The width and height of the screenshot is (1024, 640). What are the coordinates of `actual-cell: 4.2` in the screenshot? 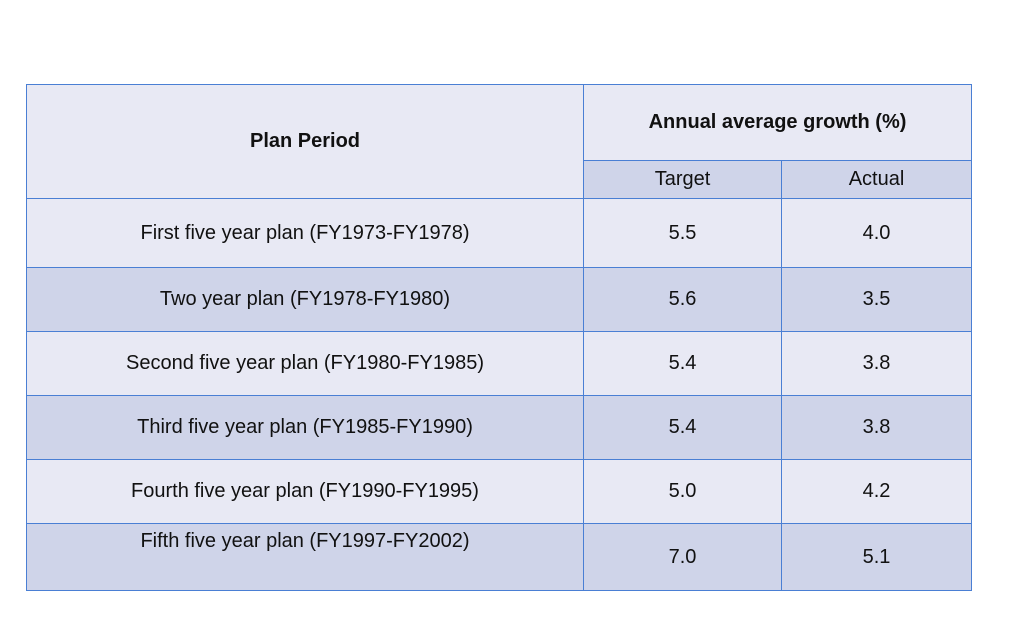 It's located at (876, 491).